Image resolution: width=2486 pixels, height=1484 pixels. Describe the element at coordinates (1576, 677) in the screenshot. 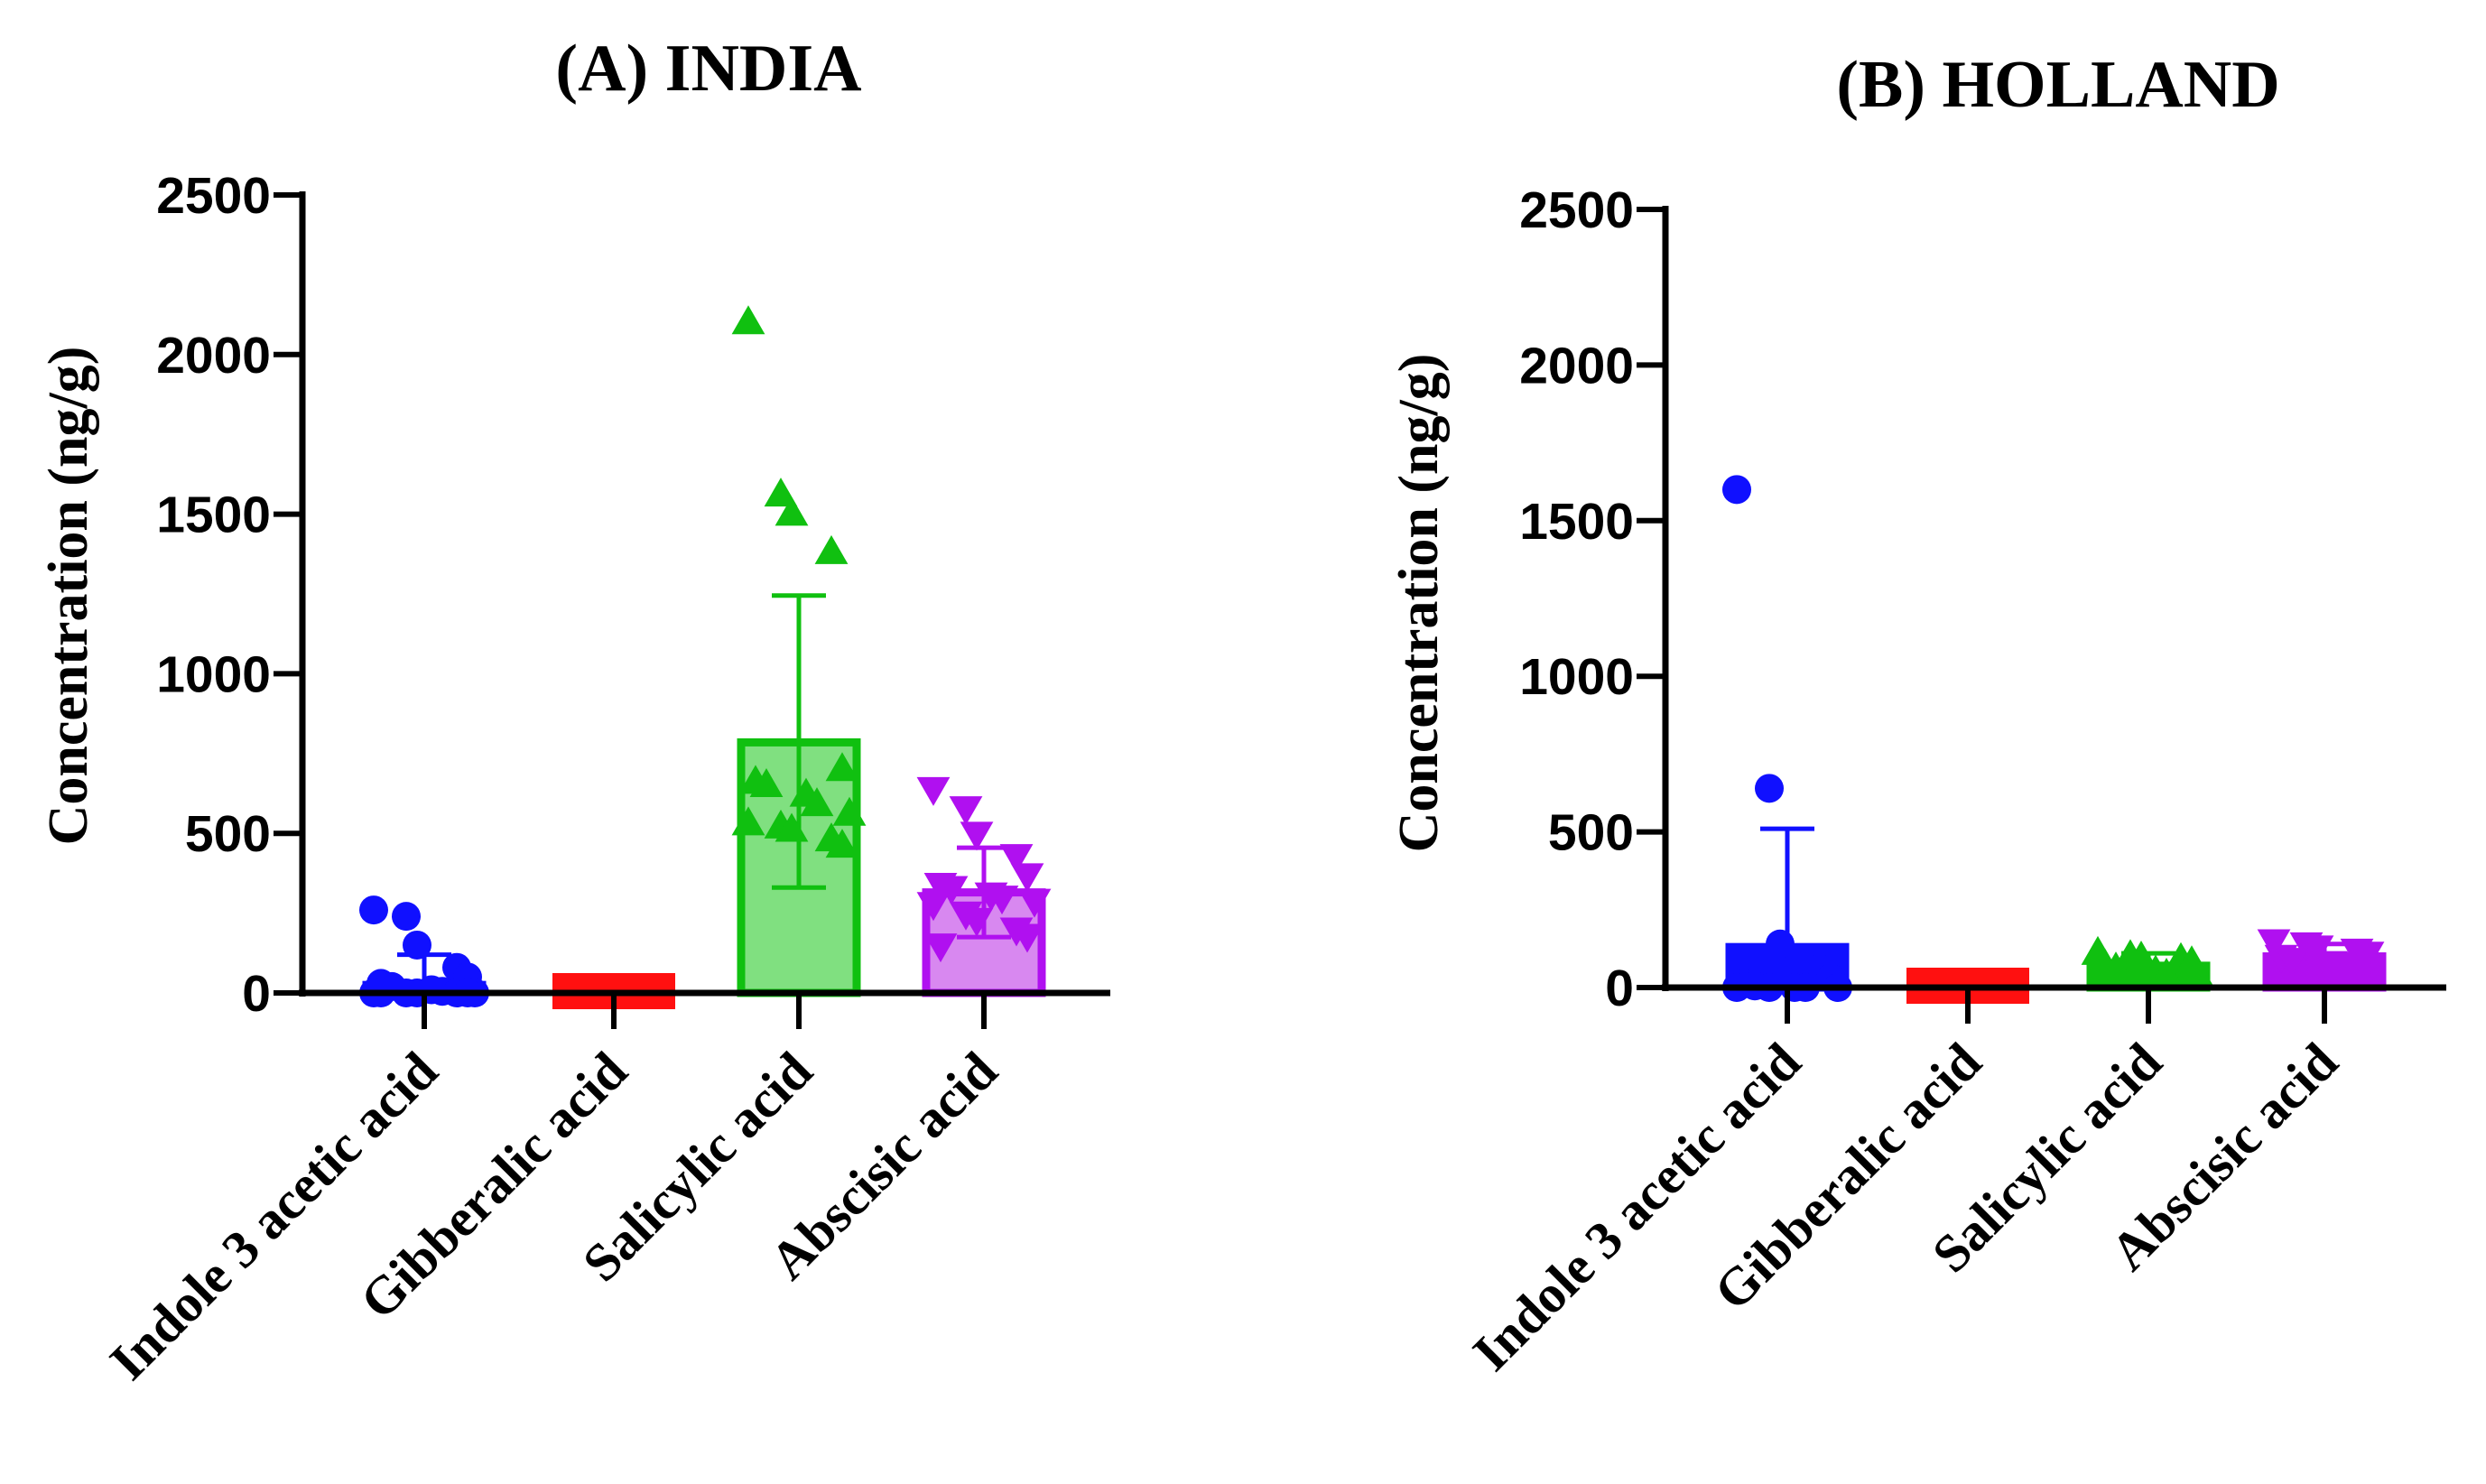

I see `chart-b-ytick-label-2: 1000` at that location.